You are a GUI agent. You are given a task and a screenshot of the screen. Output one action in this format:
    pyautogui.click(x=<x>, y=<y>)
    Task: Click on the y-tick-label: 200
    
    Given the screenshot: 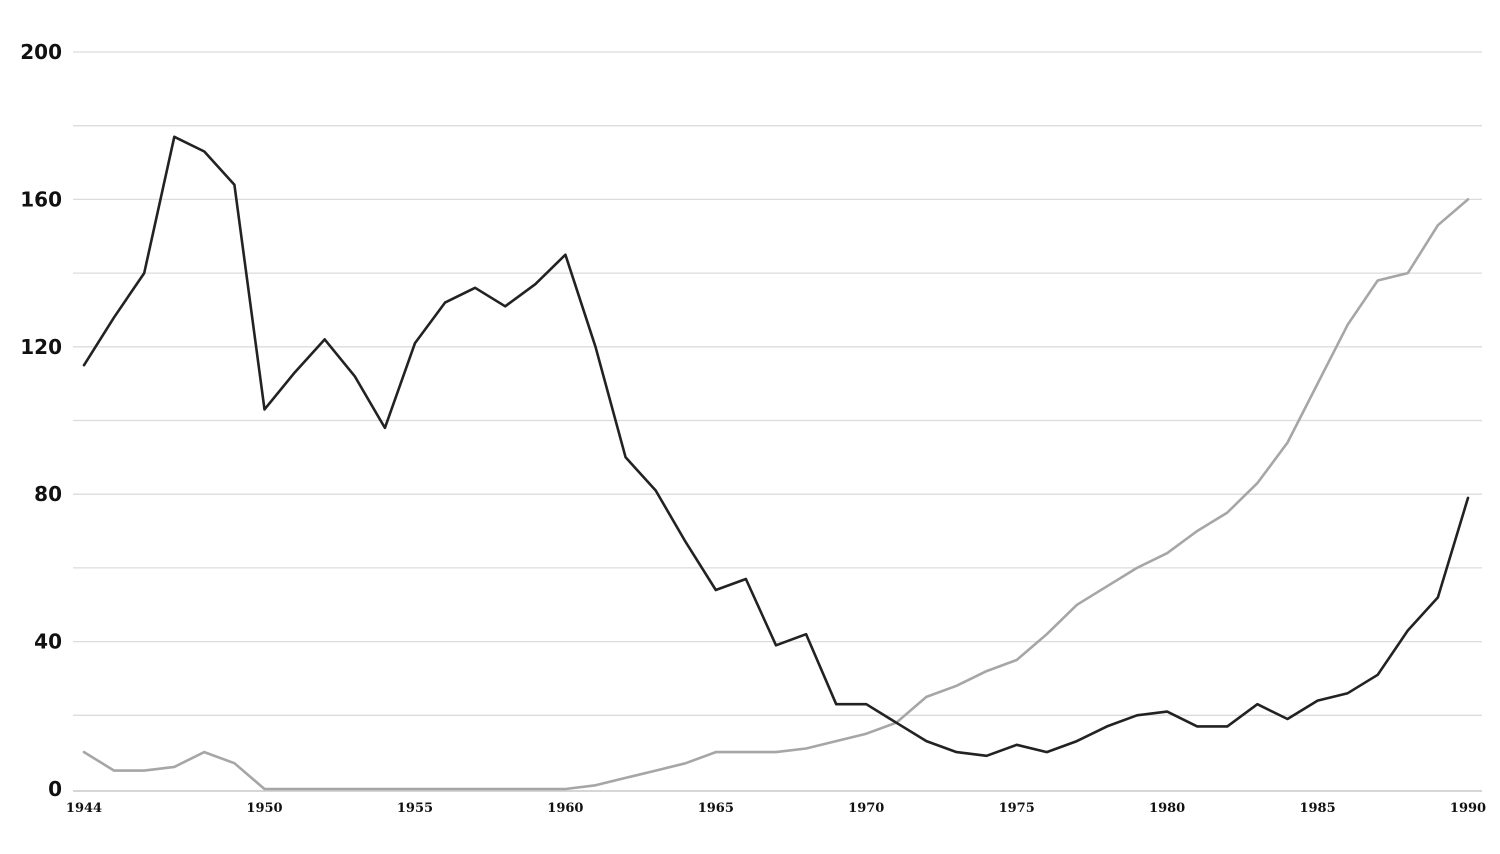 What is the action you would take?
    pyautogui.click(x=41, y=52)
    